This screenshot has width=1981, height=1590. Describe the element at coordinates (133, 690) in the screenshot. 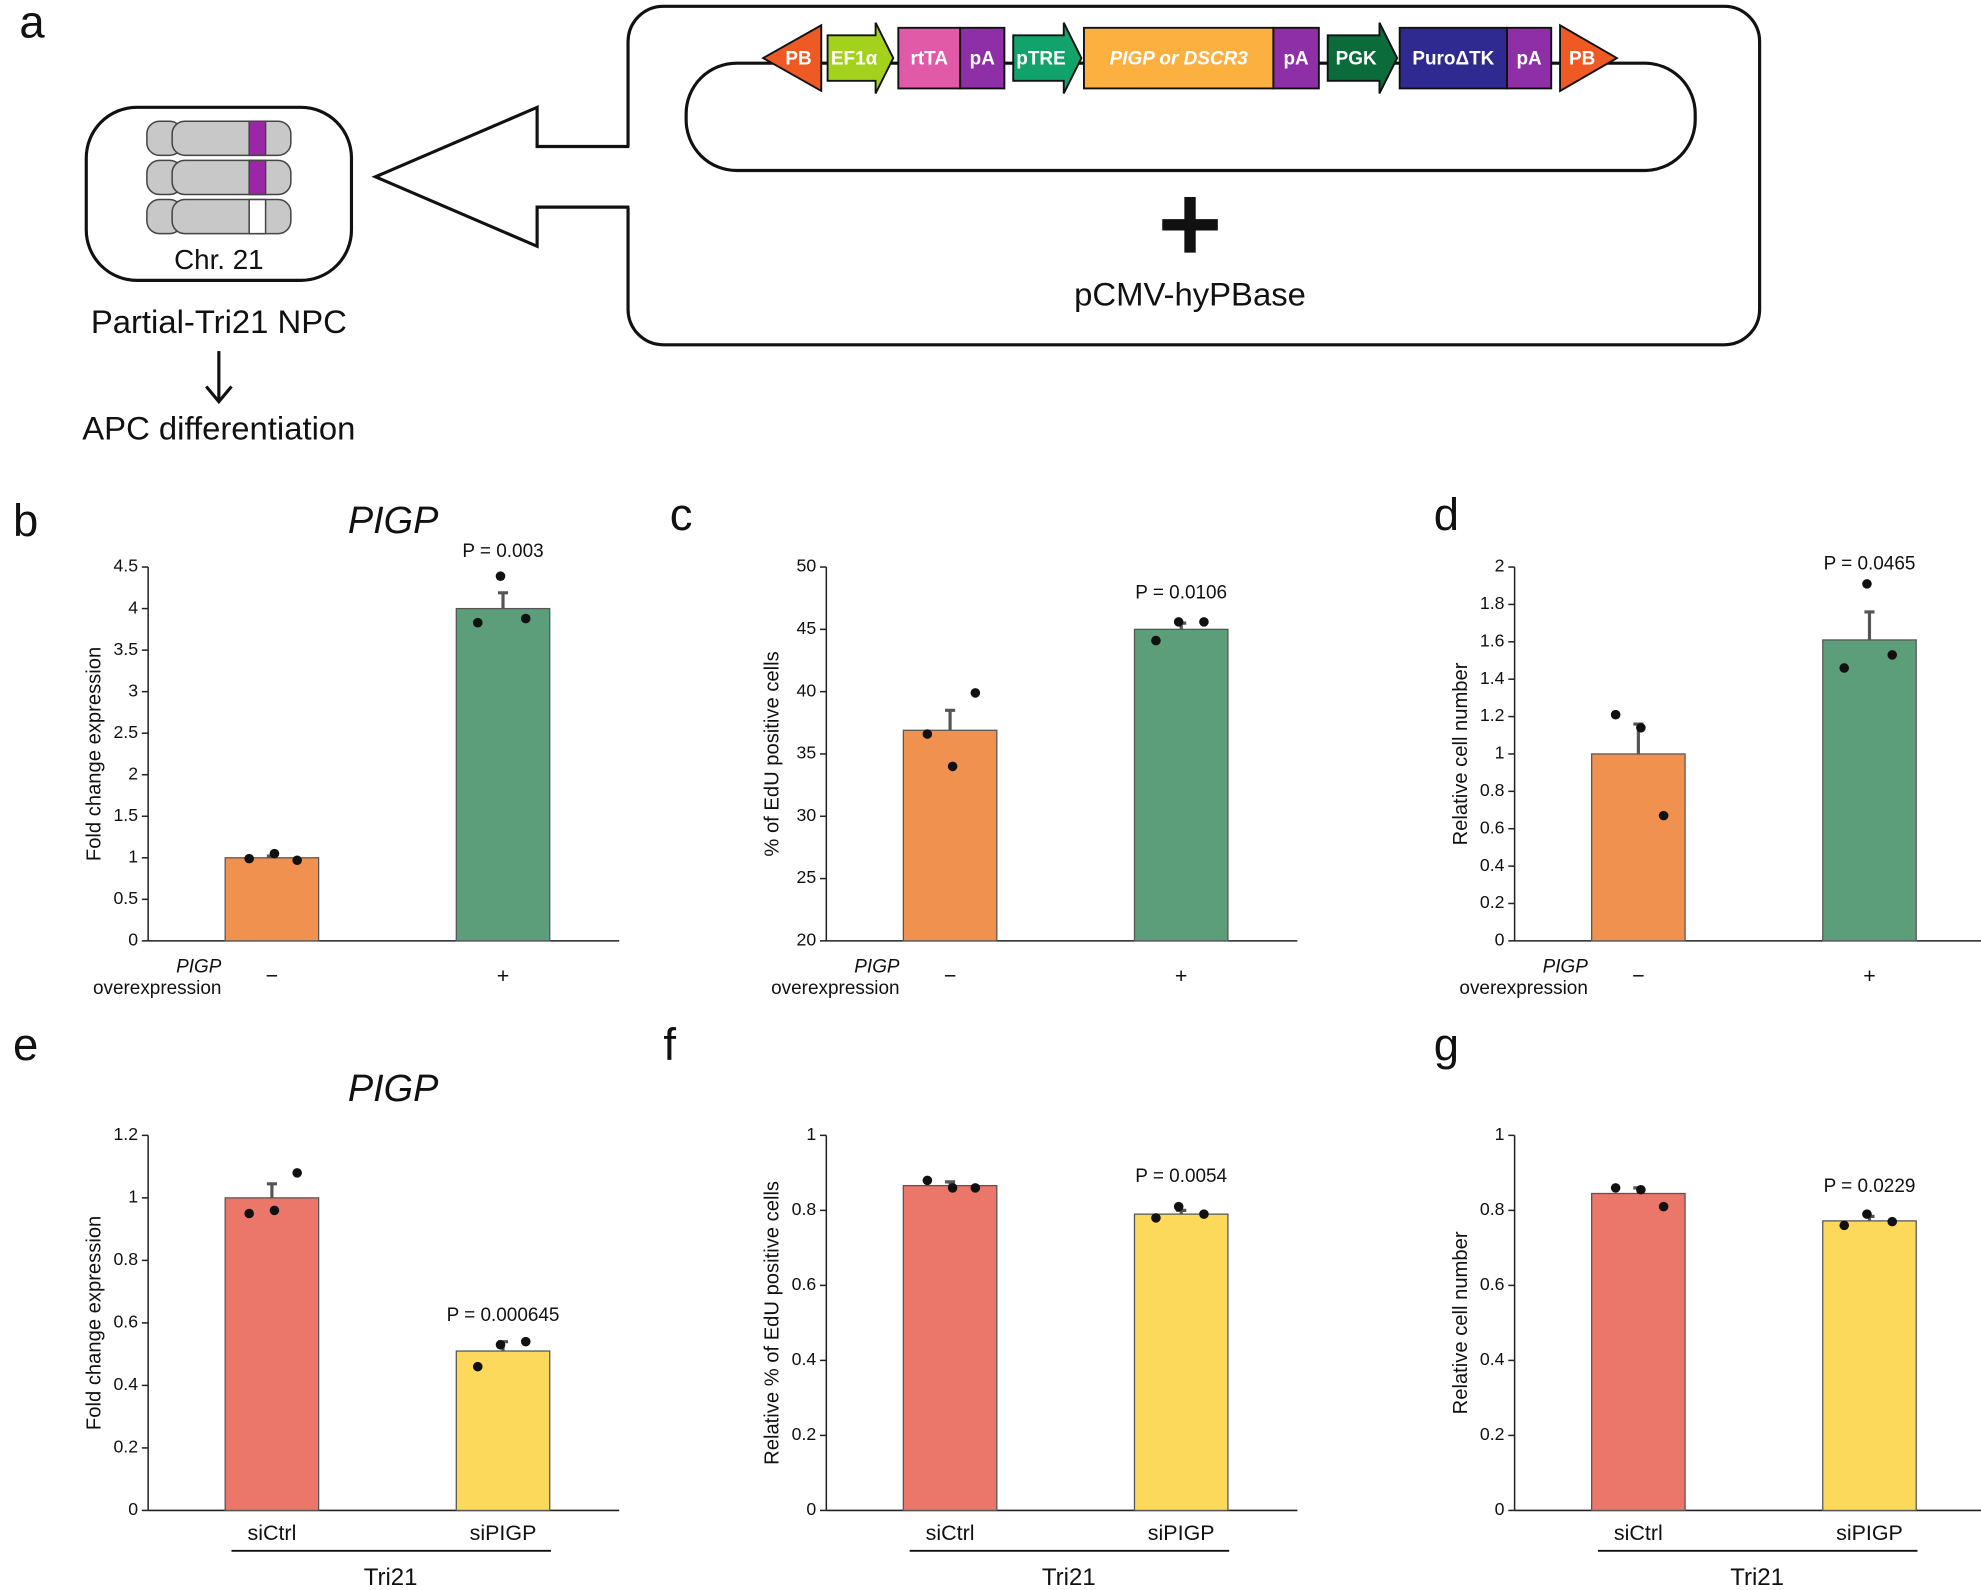

I see `y-tick-label: 3` at that location.